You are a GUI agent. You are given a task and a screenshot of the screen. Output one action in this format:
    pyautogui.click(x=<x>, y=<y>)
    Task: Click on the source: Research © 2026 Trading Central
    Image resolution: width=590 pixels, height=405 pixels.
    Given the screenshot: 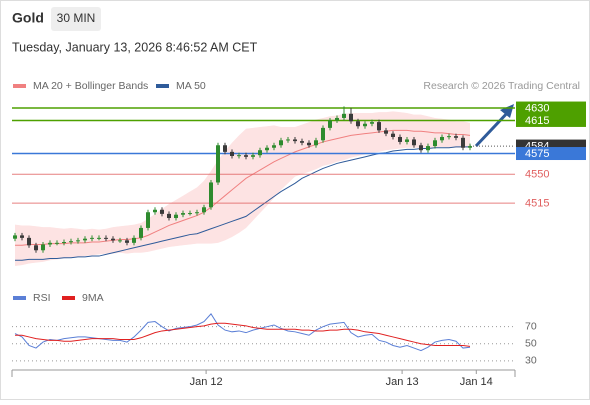 What is the action you would take?
    pyautogui.click(x=501, y=86)
    